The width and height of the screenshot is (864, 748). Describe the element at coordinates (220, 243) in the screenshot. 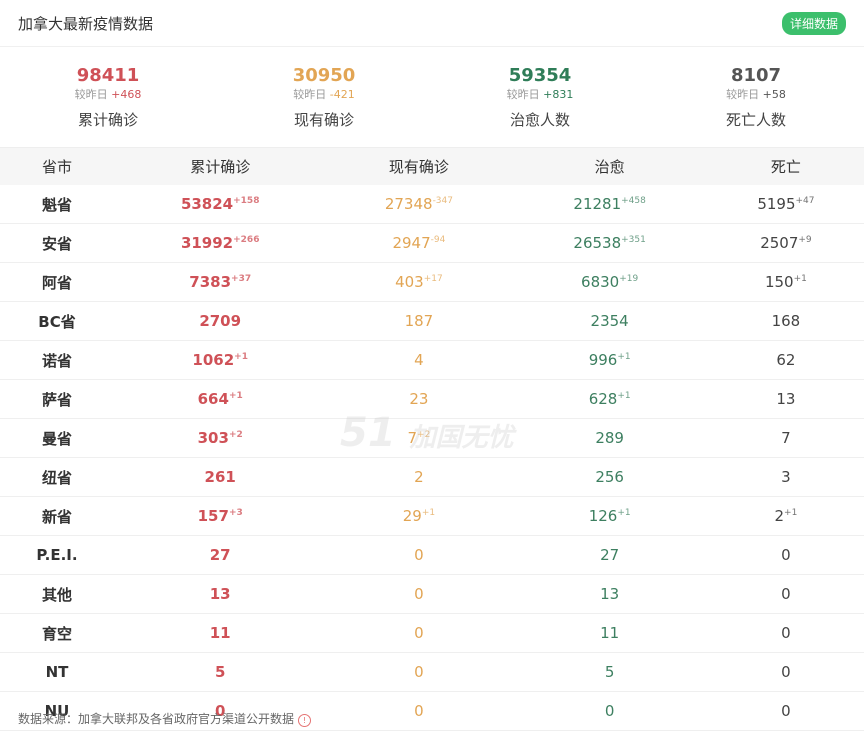

I see `table-cell: 31992+266` at that location.